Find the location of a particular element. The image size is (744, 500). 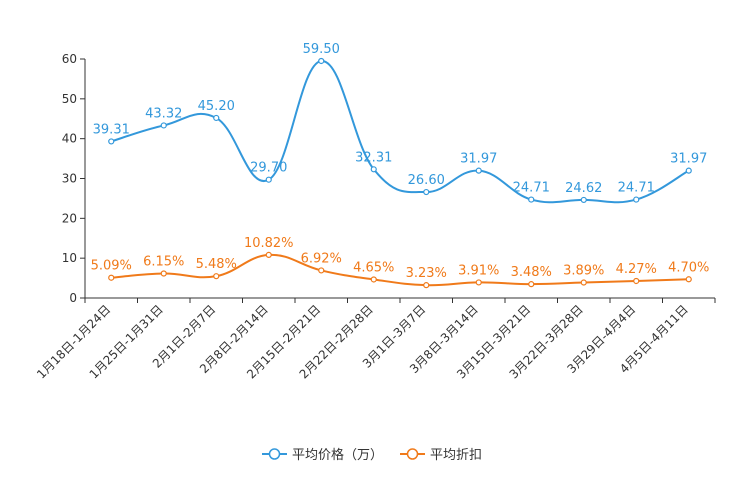

series-1-data-label: 4.27% is located at coordinates (636, 269).